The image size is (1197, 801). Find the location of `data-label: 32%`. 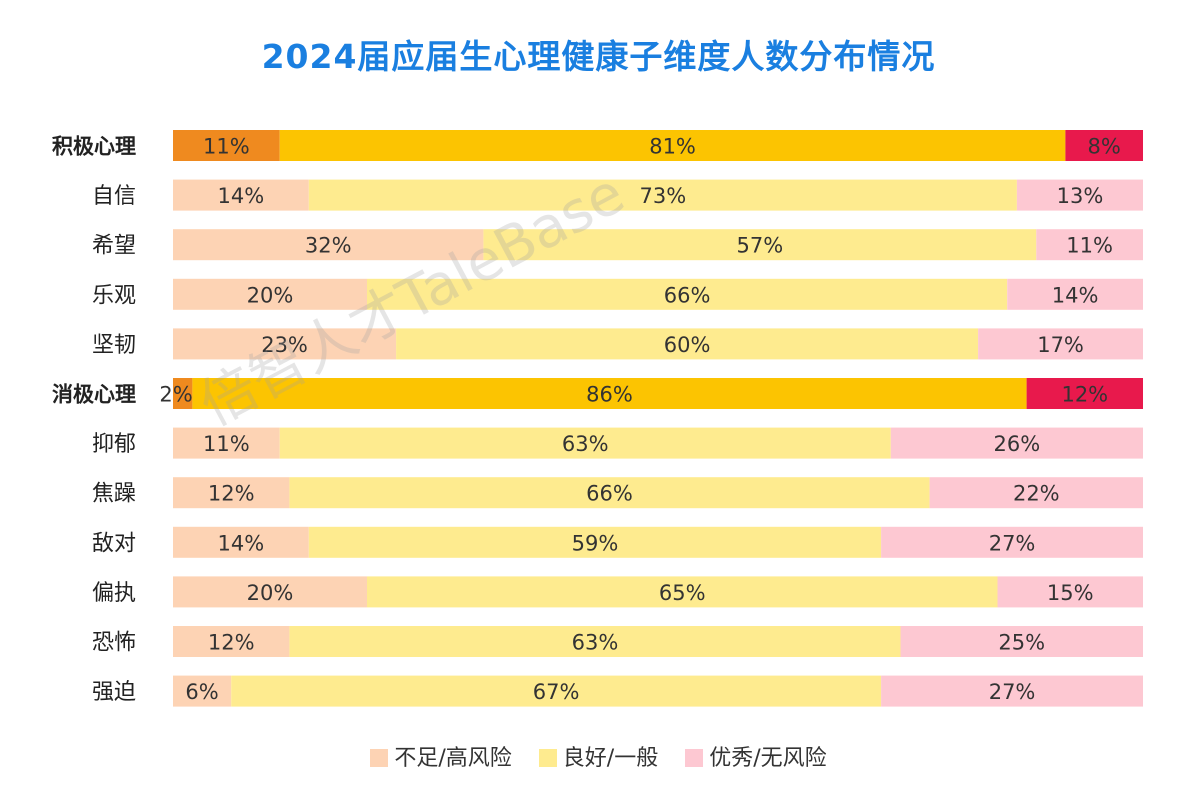

data-label: 32% is located at coordinates (328, 246).